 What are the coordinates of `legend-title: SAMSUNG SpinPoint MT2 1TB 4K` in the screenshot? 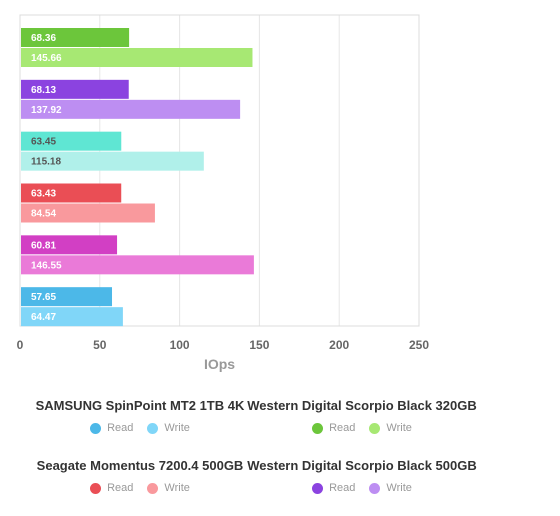 It's located at (140, 405).